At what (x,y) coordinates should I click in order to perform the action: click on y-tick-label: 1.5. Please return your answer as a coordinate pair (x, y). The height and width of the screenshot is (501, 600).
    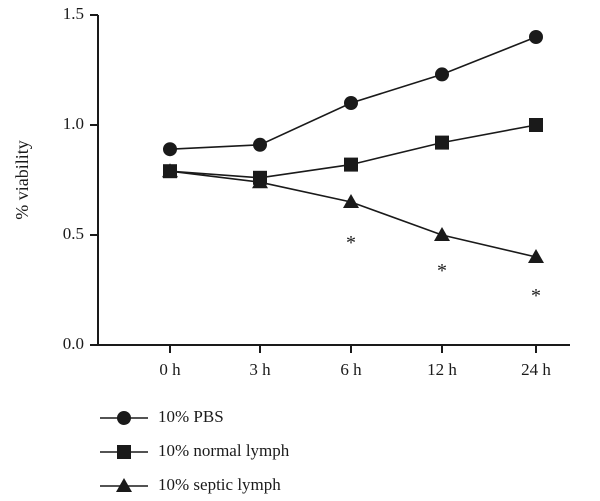
    Looking at the image, I should click on (73, 13).